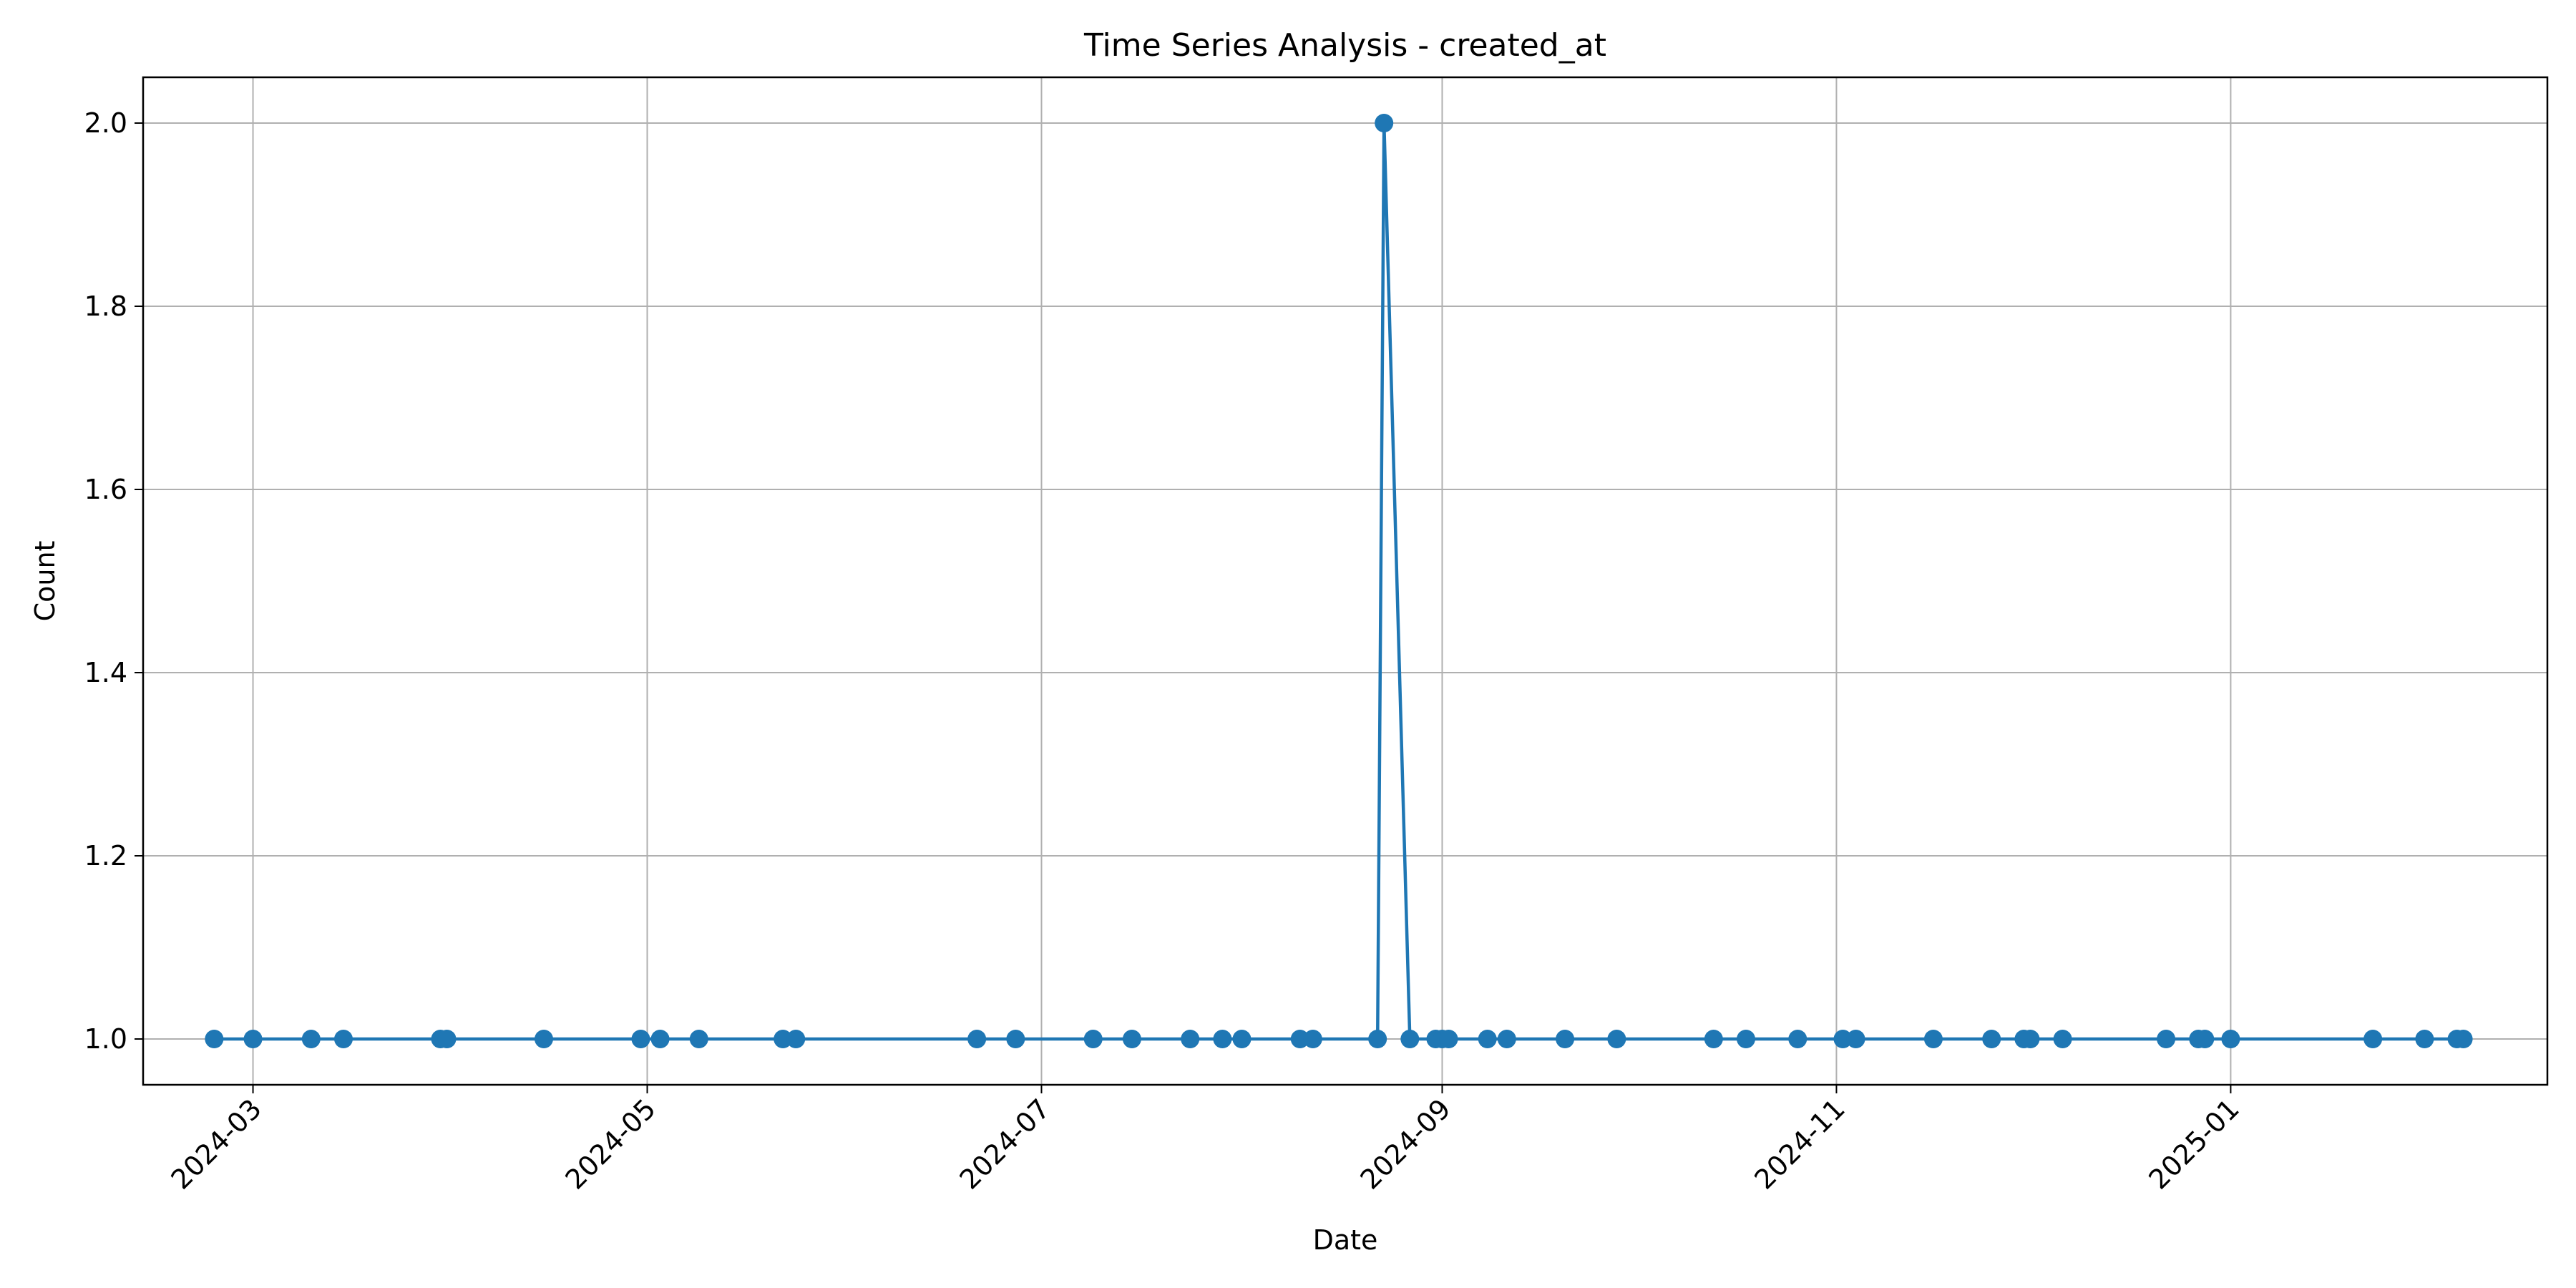 This screenshot has width=2576, height=1288. Describe the element at coordinates (105, 489) in the screenshot. I see `y-tick-label: 1.6` at that location.